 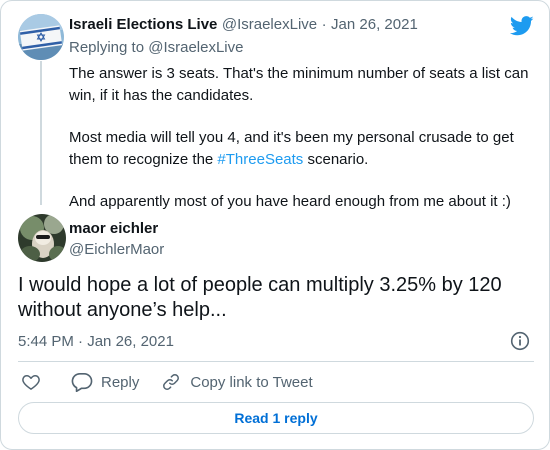 I want to click on reply-label: Reply, so click(x=120, y=382).